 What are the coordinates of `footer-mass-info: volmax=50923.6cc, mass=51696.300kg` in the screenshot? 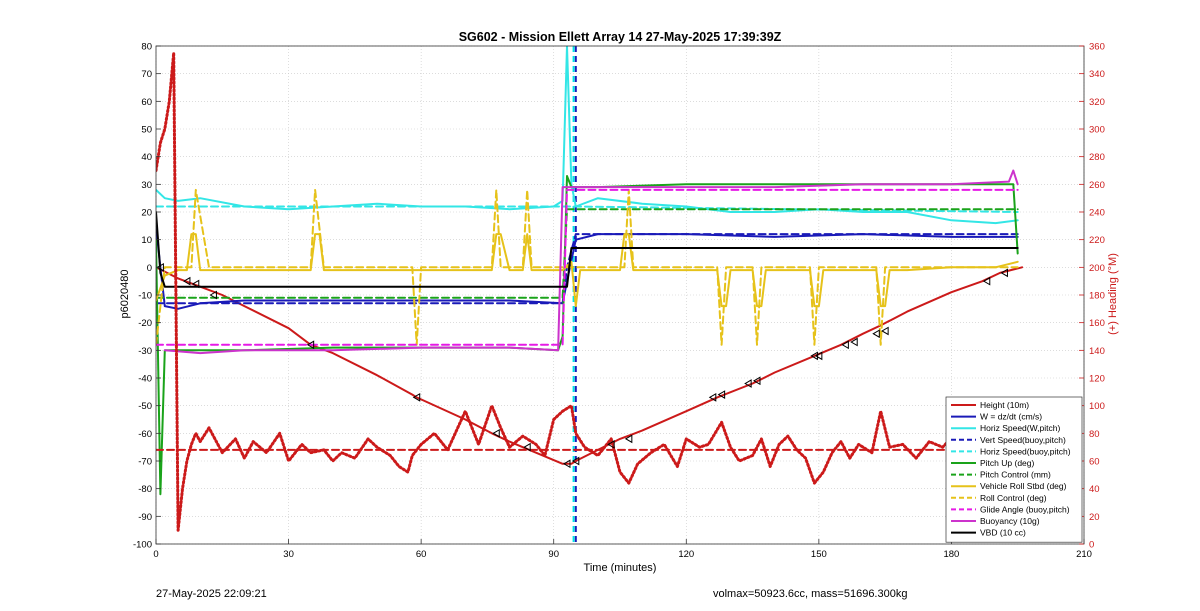 It's located at (810, 594).